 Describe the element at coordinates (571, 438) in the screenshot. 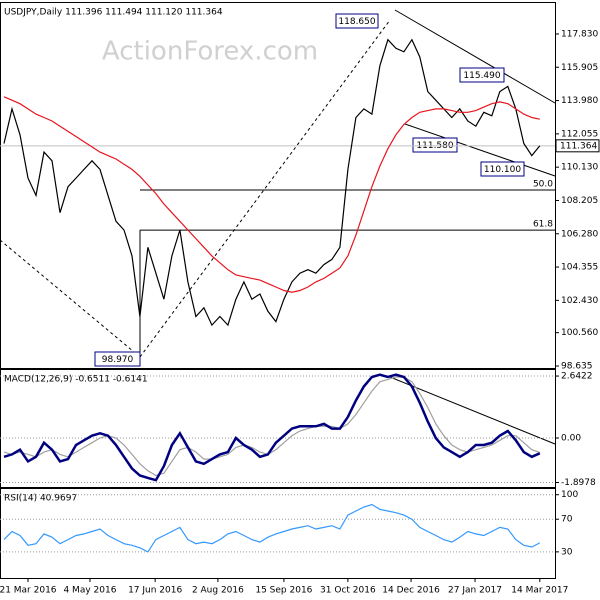

I see `y-tick-label: 0.00` at that location.